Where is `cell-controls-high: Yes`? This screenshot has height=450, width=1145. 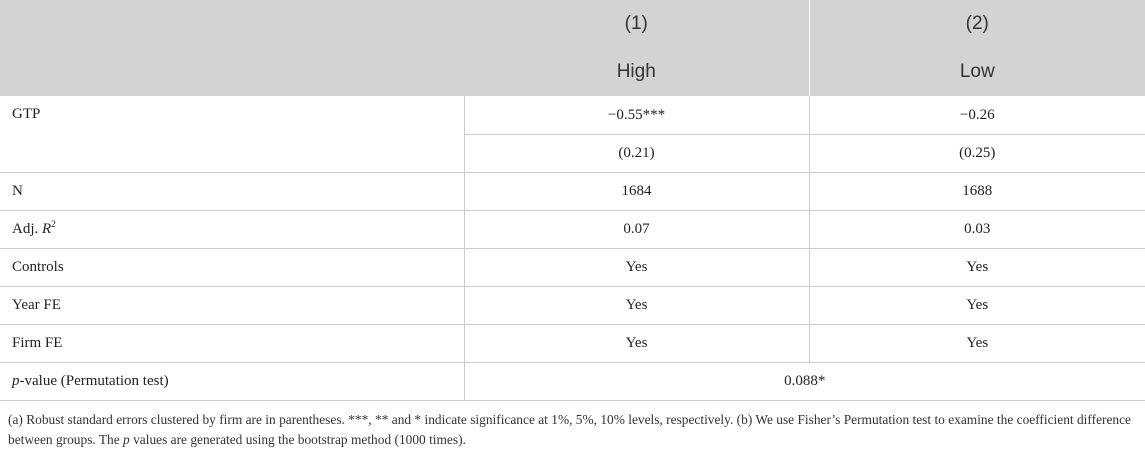 cell-controls-high: Yes is located at coordinates (637, 267).